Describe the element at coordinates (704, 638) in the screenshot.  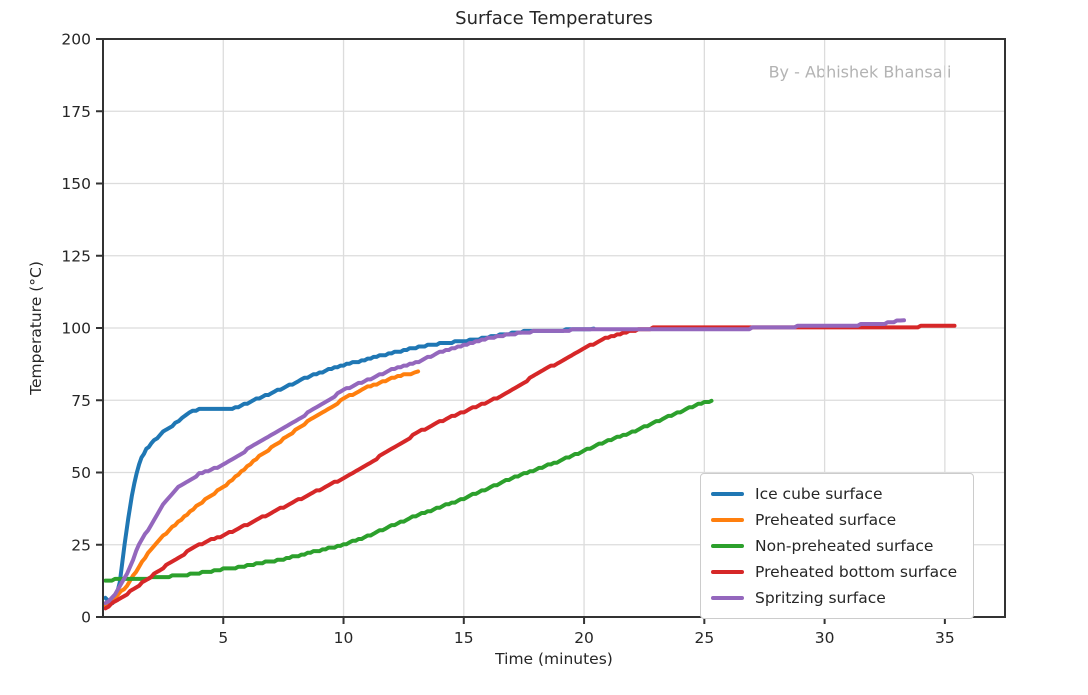
I see `x-tick-label: 25` at that location.